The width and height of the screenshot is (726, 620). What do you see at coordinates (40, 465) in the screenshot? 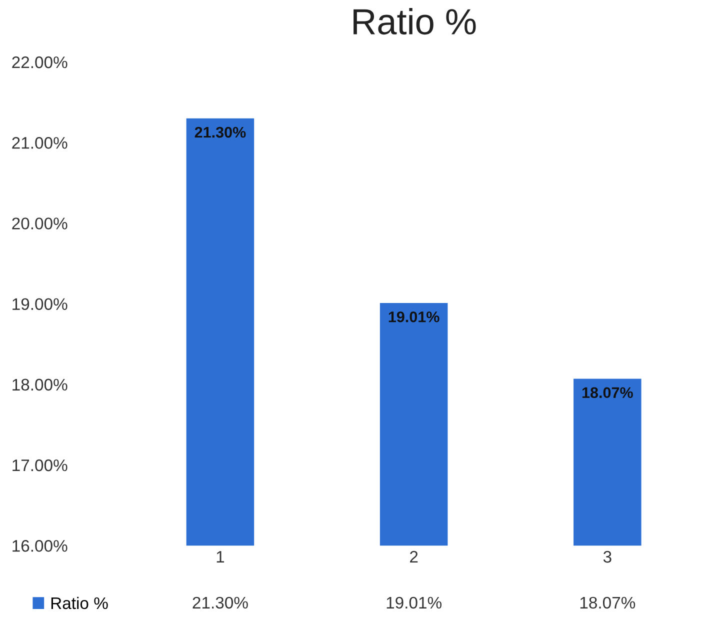
I see `y-tick-label: 17.00%` at bounding box center [40, 465].